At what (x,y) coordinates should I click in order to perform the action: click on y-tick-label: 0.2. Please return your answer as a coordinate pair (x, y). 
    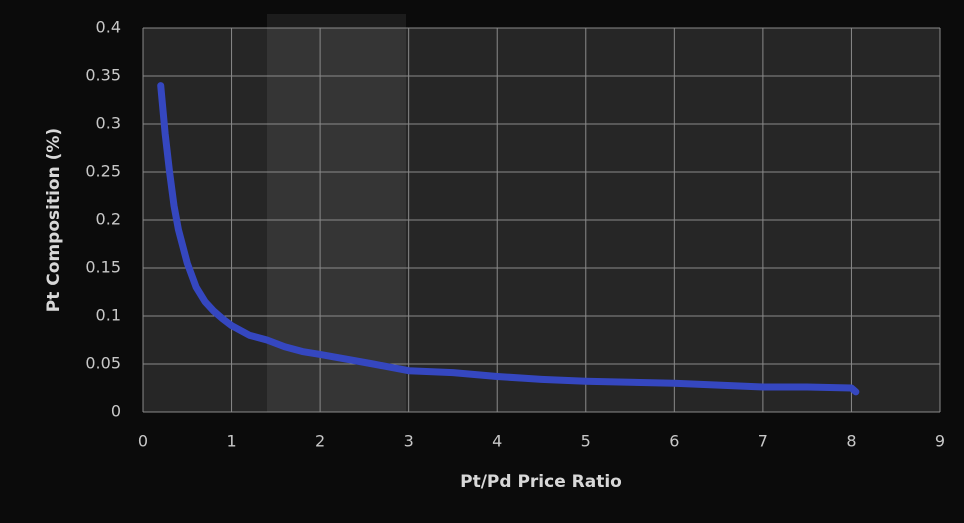
    Looking at the image, I should click on (108, 219).